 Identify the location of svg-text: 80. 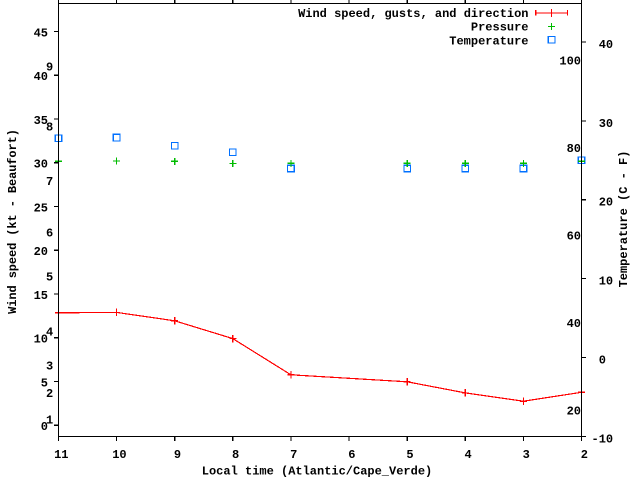
(574, 149).